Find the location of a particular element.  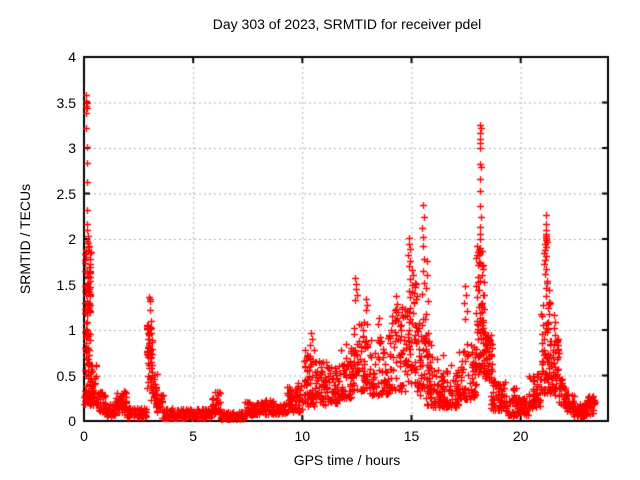

y-tick-label: 2 is located at coordinates (72, 239).